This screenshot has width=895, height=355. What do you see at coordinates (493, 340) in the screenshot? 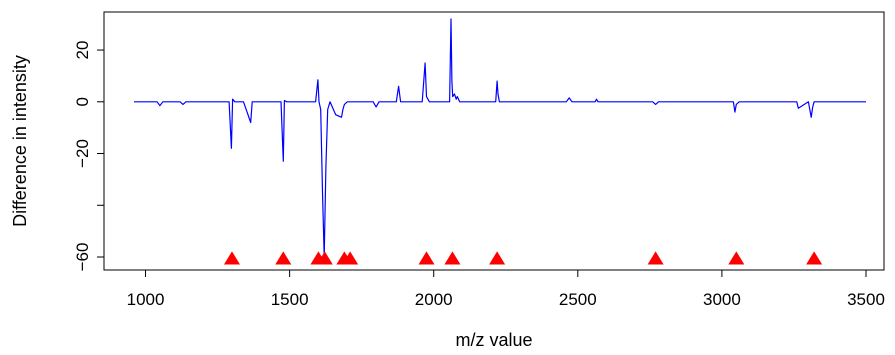
I see `x-axis-title: m/z value` at bounding box center [493, 340].